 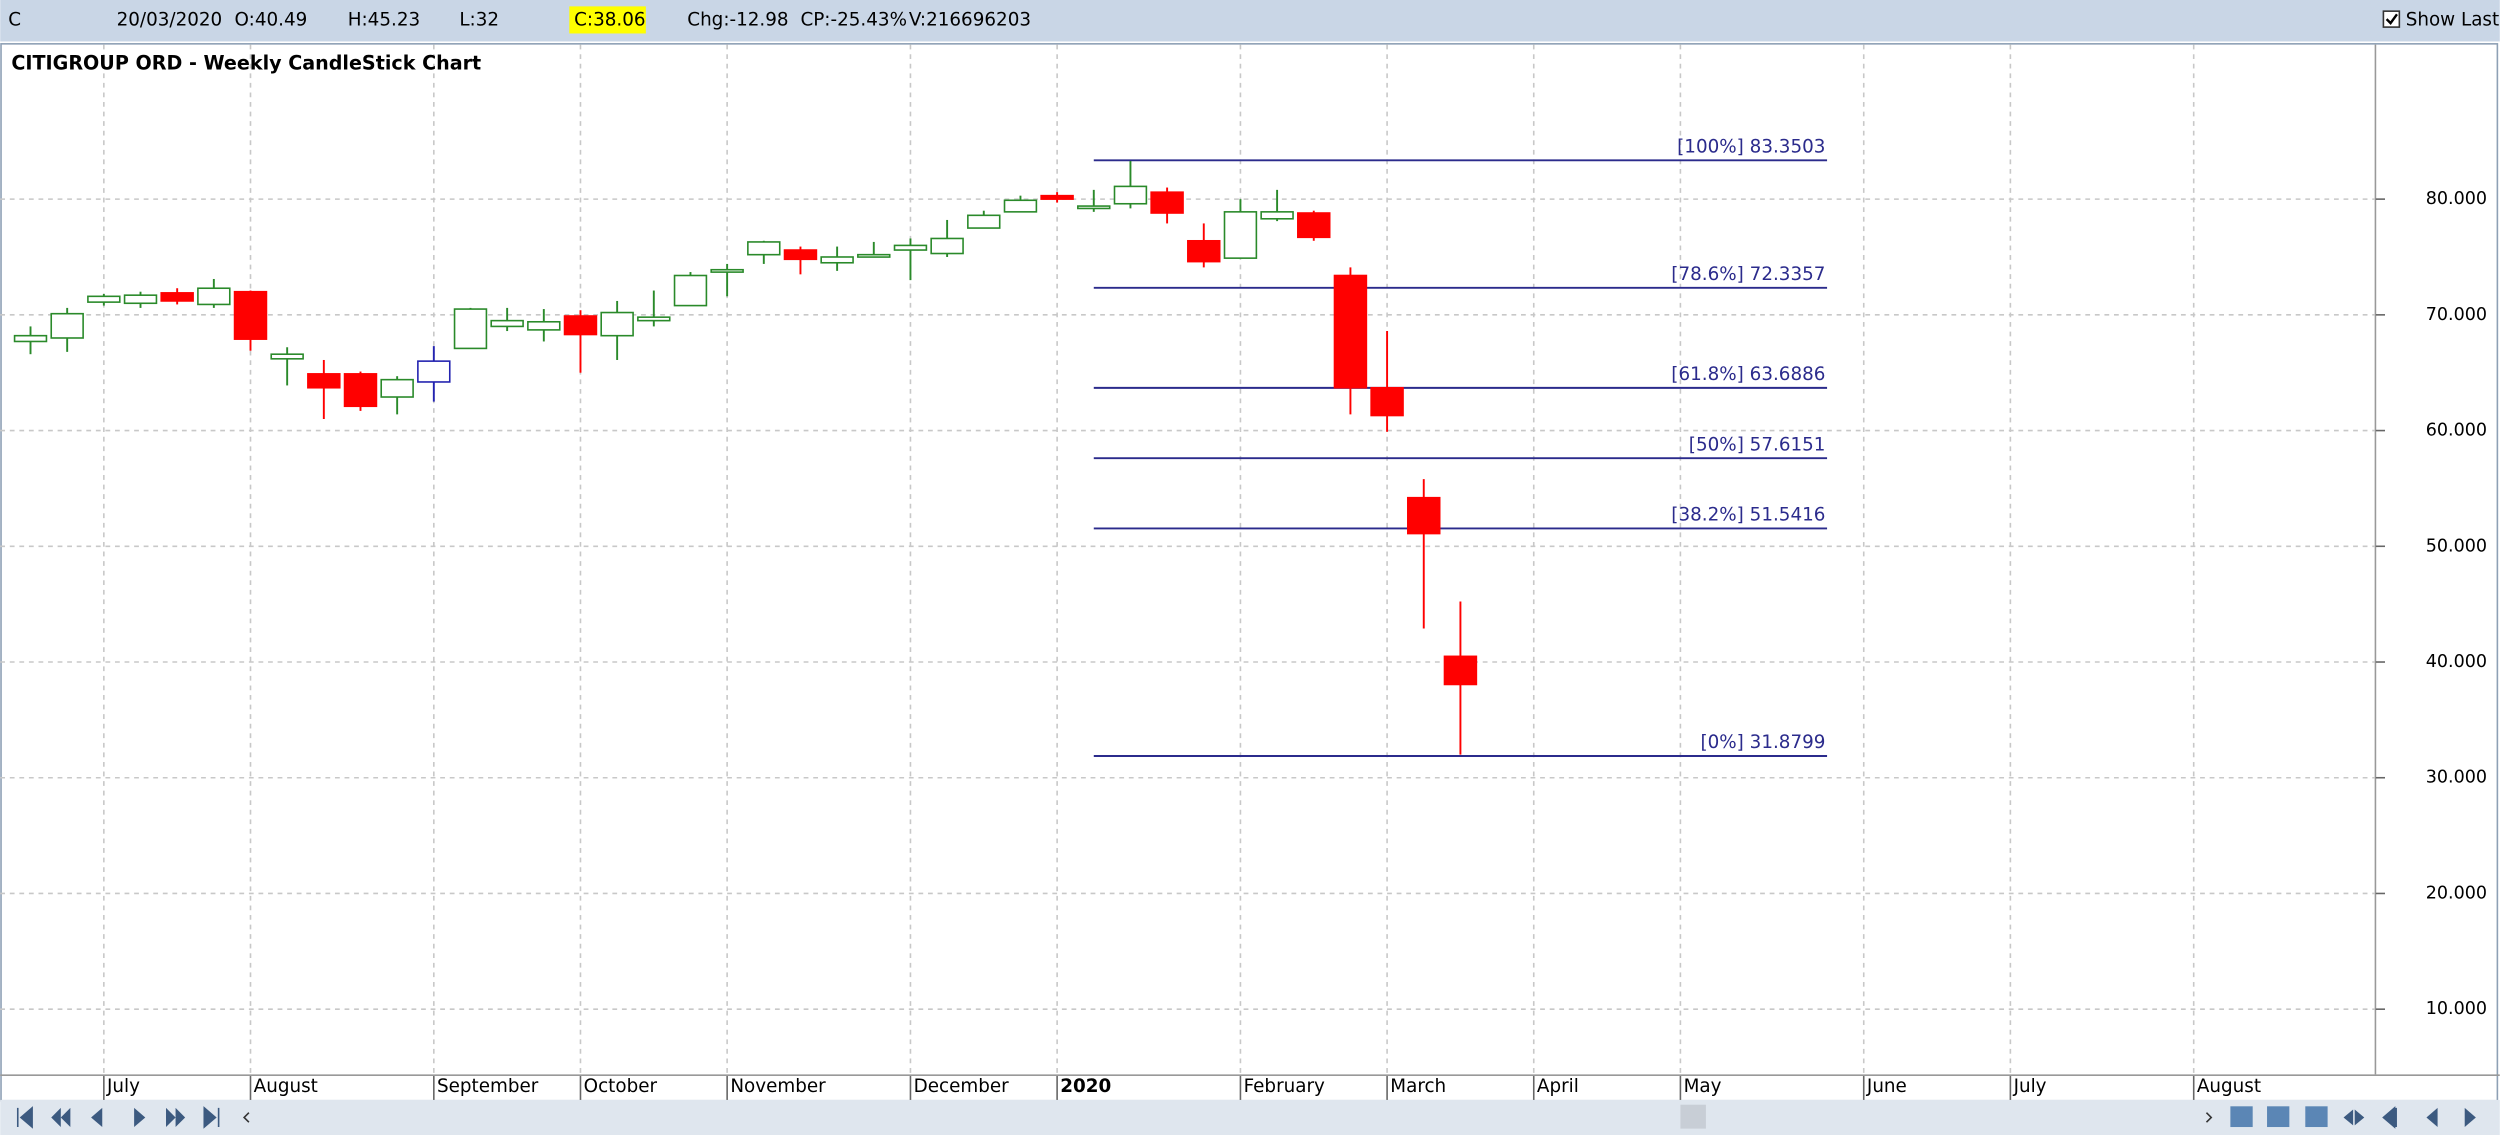 What do you see at coordinates (2452, 20) in the screenshot?
I see `checkbox-label: Show Last` at bounding box center [2452, 20].